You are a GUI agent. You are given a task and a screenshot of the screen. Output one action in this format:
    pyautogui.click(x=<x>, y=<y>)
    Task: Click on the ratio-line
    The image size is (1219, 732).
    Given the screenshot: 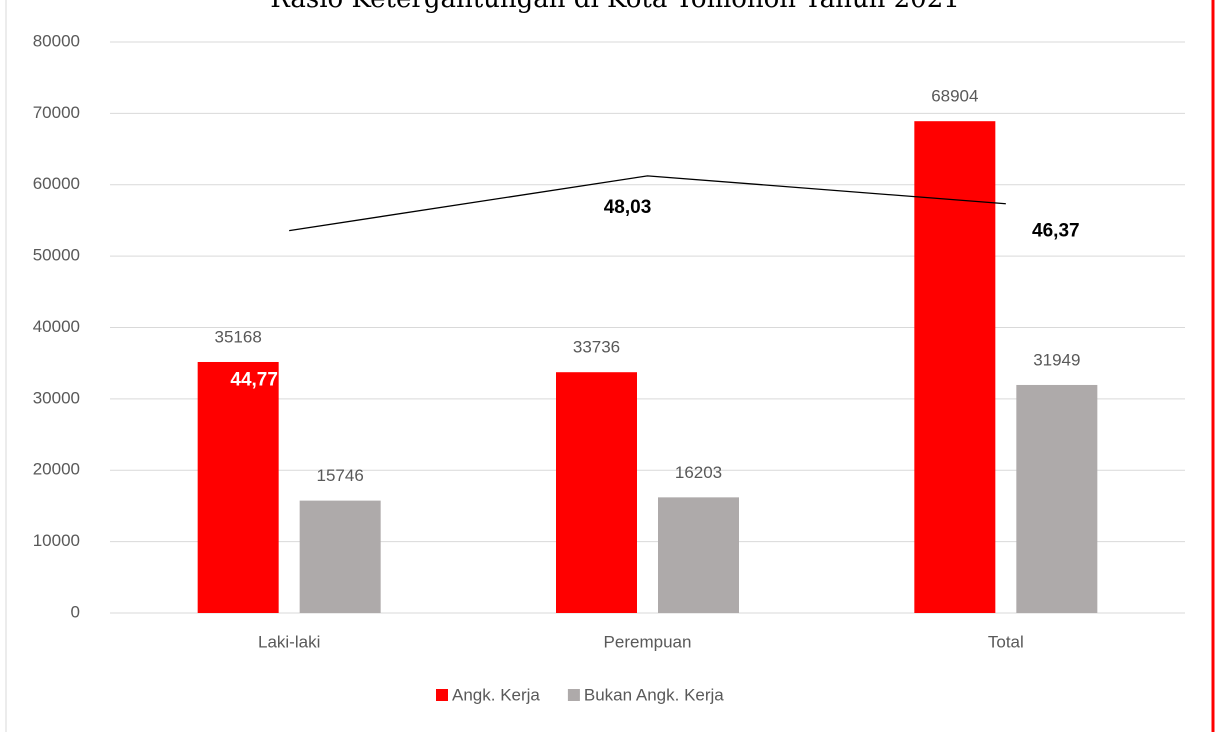 What is the action you would take?
    pyautogui.click(x=647, y=203)
    